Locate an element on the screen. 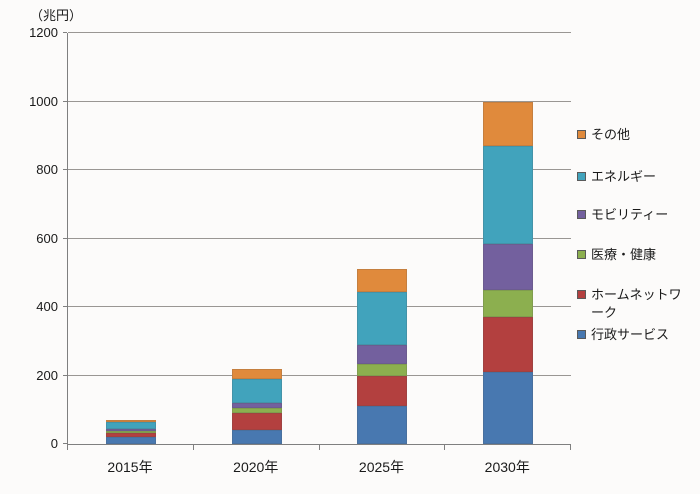 This screenshot has width=700, height=494. legend-item: その他 is located at coordinates (603, 135).